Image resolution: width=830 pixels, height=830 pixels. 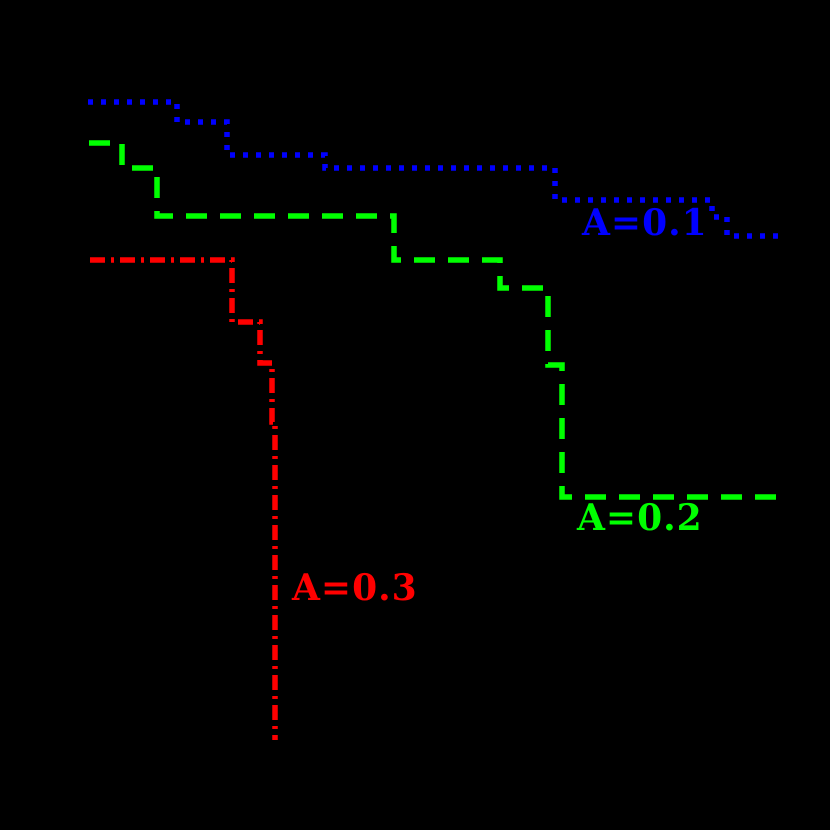 What do you see at coordinates (184, 498) in the screenshot?
I see `curve-a03` at bounding box center [184, 498].